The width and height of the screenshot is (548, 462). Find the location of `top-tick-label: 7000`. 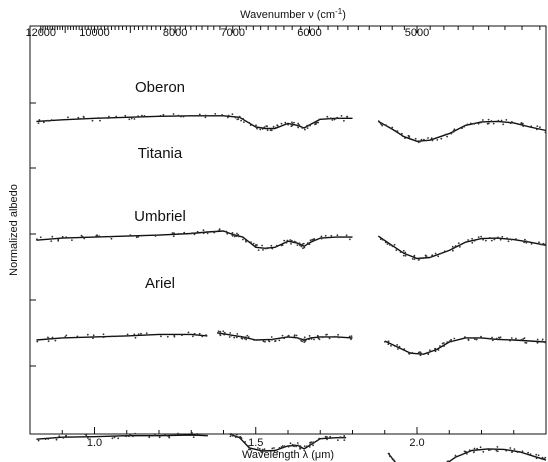

top-tick-label: 7000 is located at coordinates (232, 33).